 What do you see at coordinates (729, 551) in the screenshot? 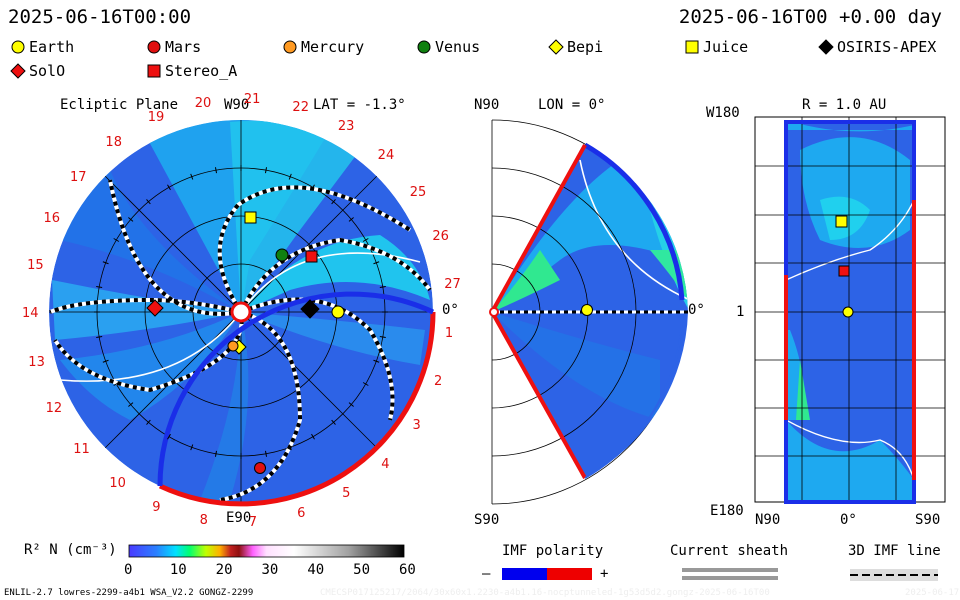
I see `current-sheath-label: Current sheath` at bounding box center [729, 551].